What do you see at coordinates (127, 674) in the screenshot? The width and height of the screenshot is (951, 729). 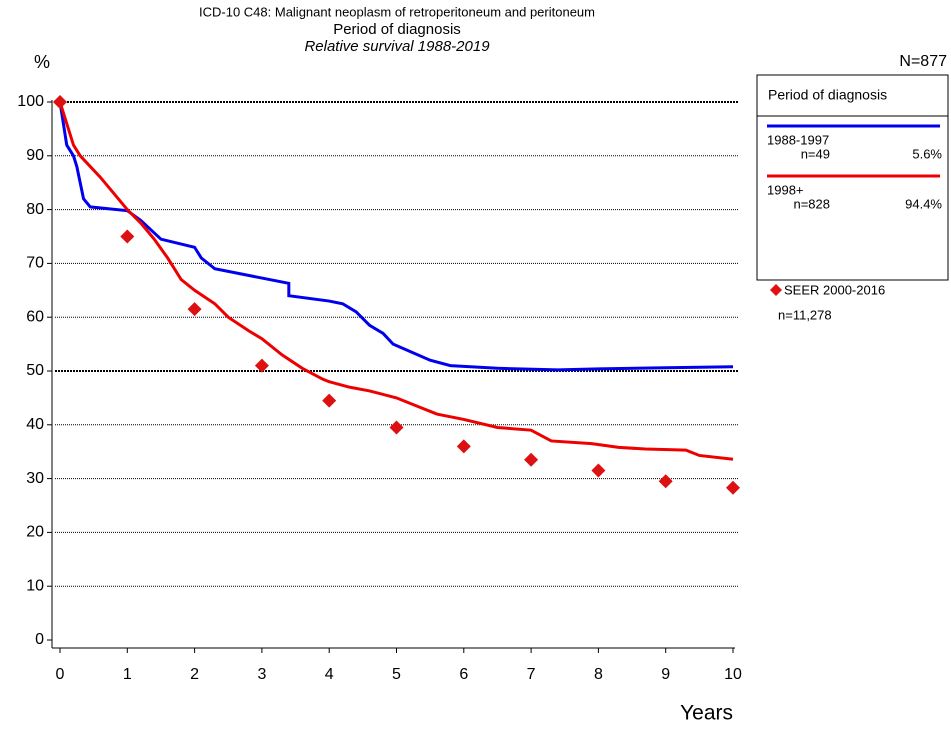 I see `x-tick-label: 1` at bounding box center [127, 674].